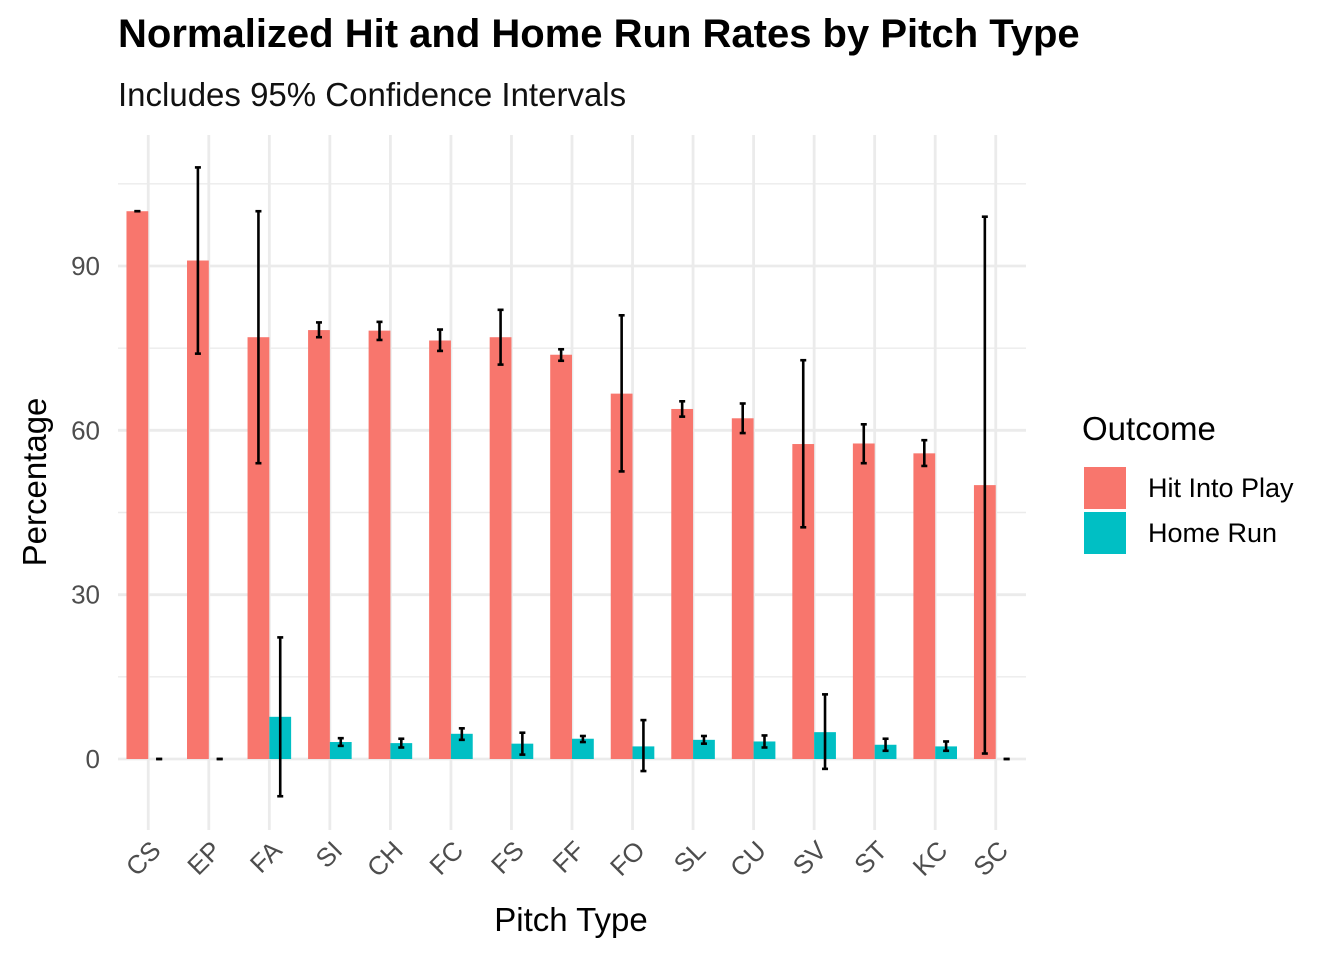 The width and height of the screenshot is (1344, 960). Describe the element at coordinates (984, 485) in the screenshot. I see `error-bar-hit-into-play-sc` at that location.